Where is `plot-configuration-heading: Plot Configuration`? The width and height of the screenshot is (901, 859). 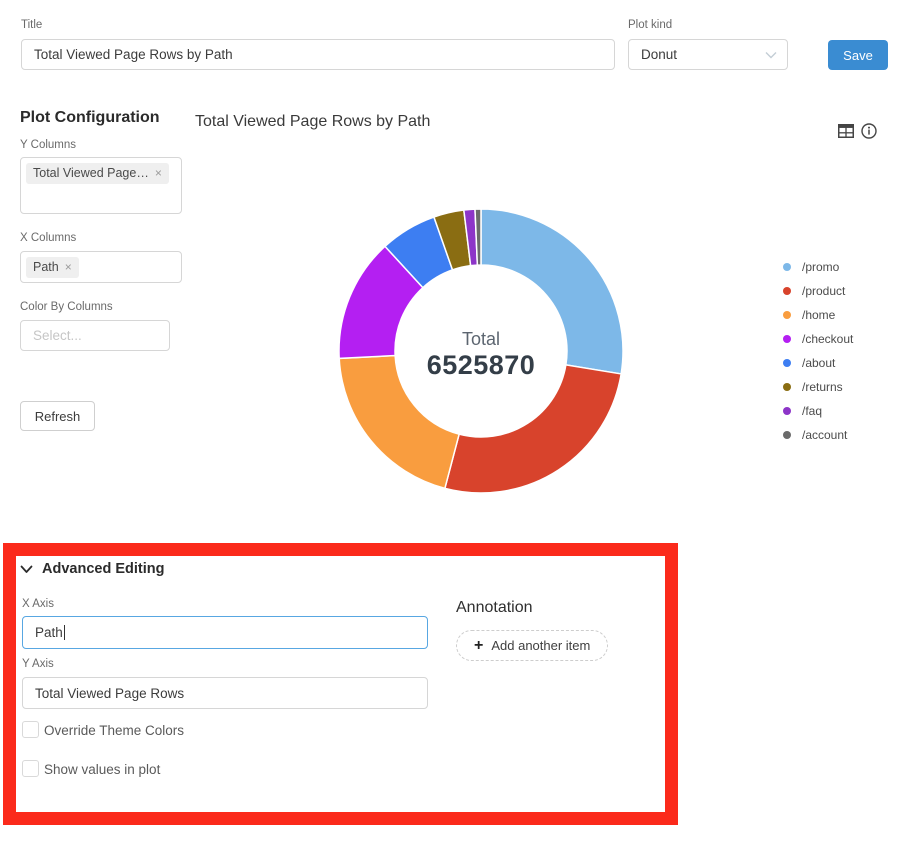
plot-configuration-heading: Plot Configuration is located at coordinates (90, 117).